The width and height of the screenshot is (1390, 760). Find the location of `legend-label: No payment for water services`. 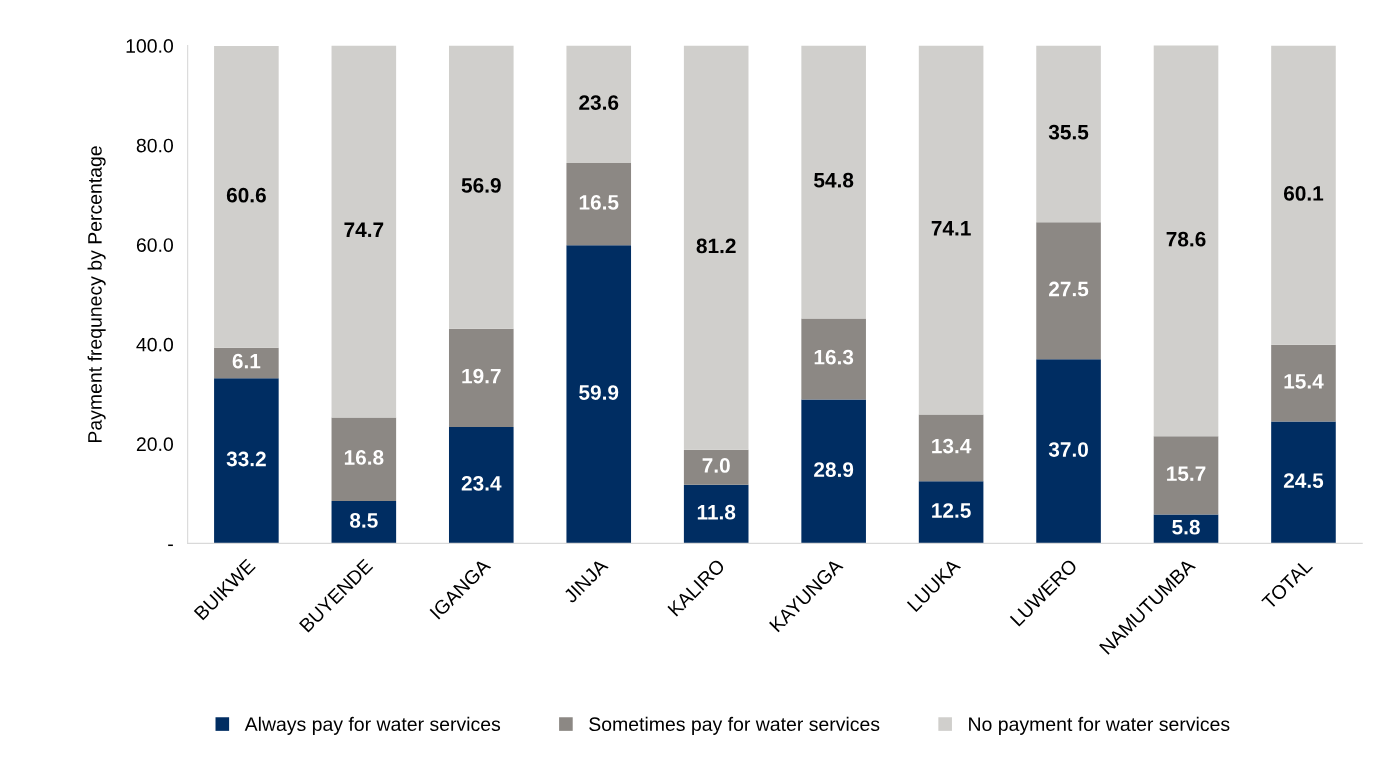

legend-label: No payment for water services is located at coordinates (1099, 725).